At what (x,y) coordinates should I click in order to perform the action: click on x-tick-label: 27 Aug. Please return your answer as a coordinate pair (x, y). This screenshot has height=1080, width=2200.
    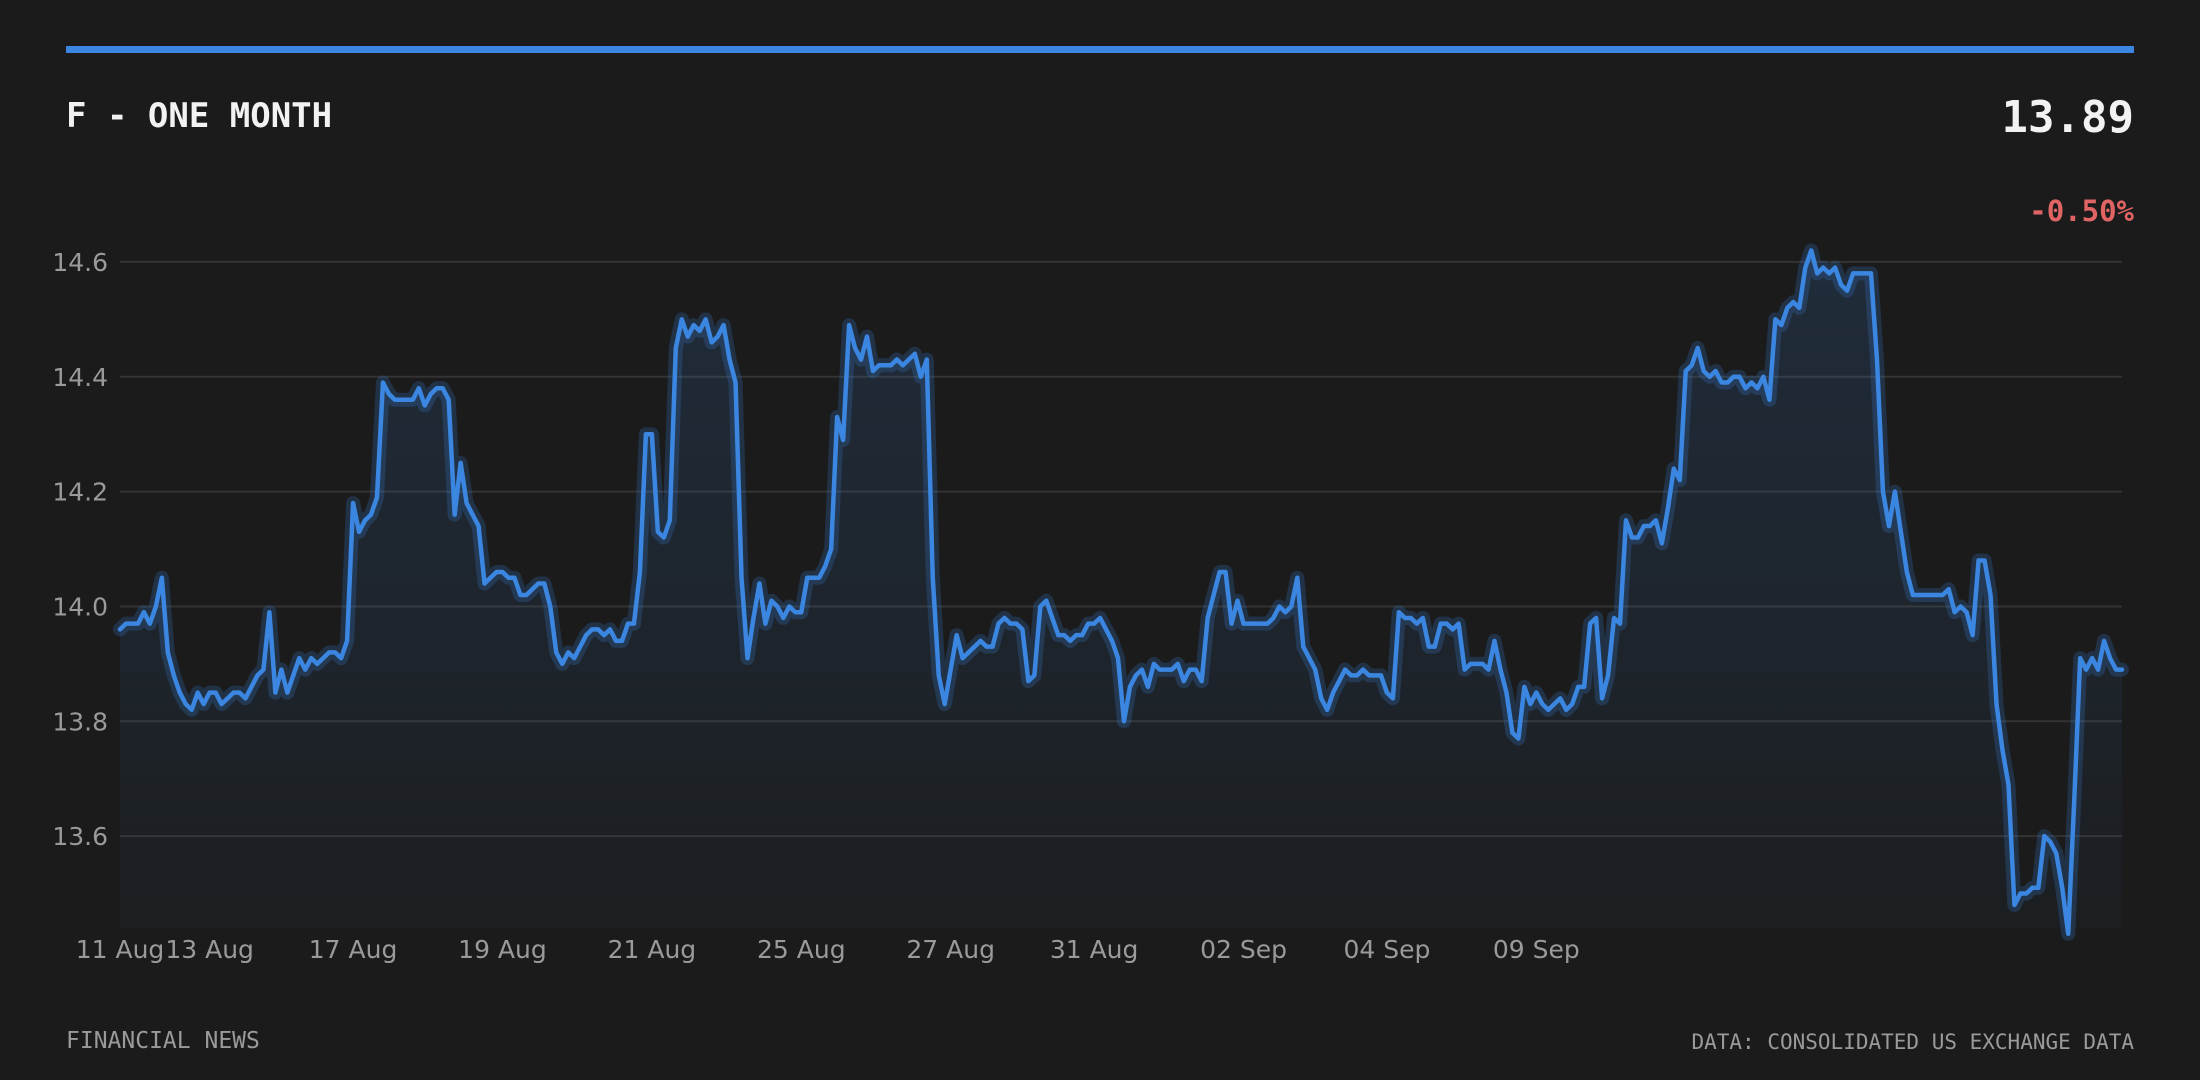
    Looking at the image, I should click on (950, 949).